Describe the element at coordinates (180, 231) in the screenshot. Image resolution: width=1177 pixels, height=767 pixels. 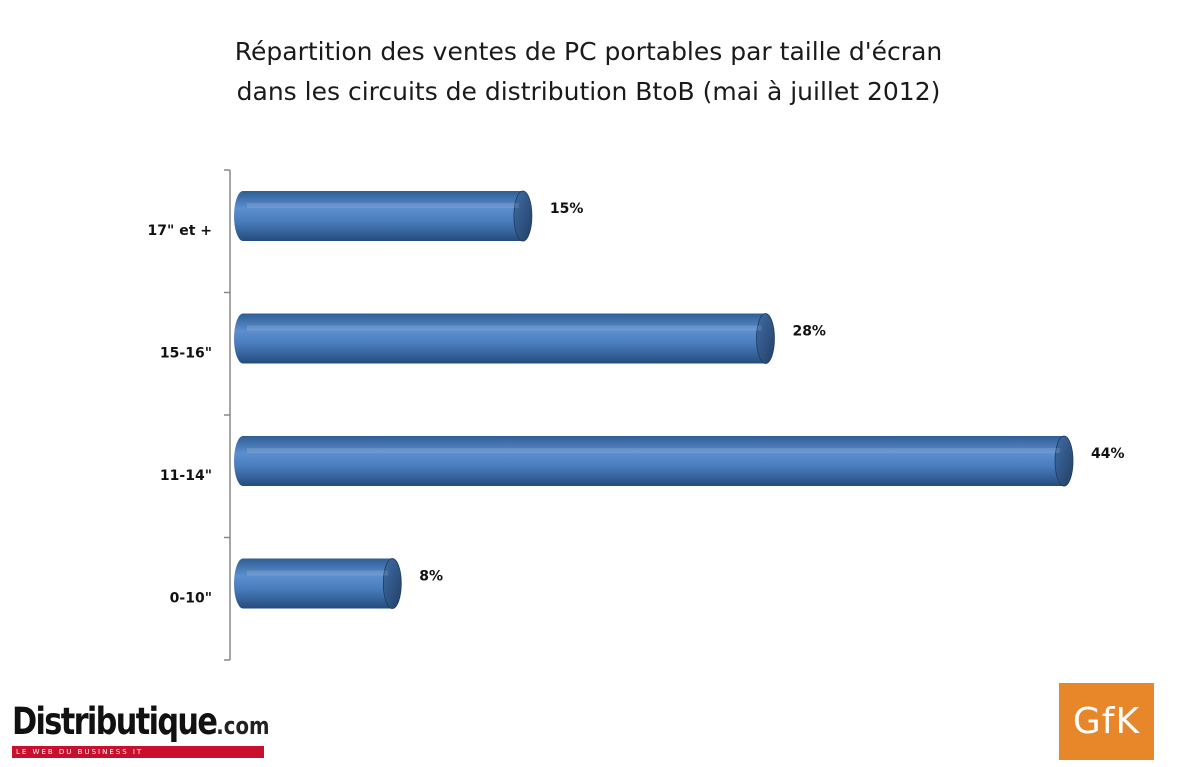
I see `category-label: 17" et +` at that location.